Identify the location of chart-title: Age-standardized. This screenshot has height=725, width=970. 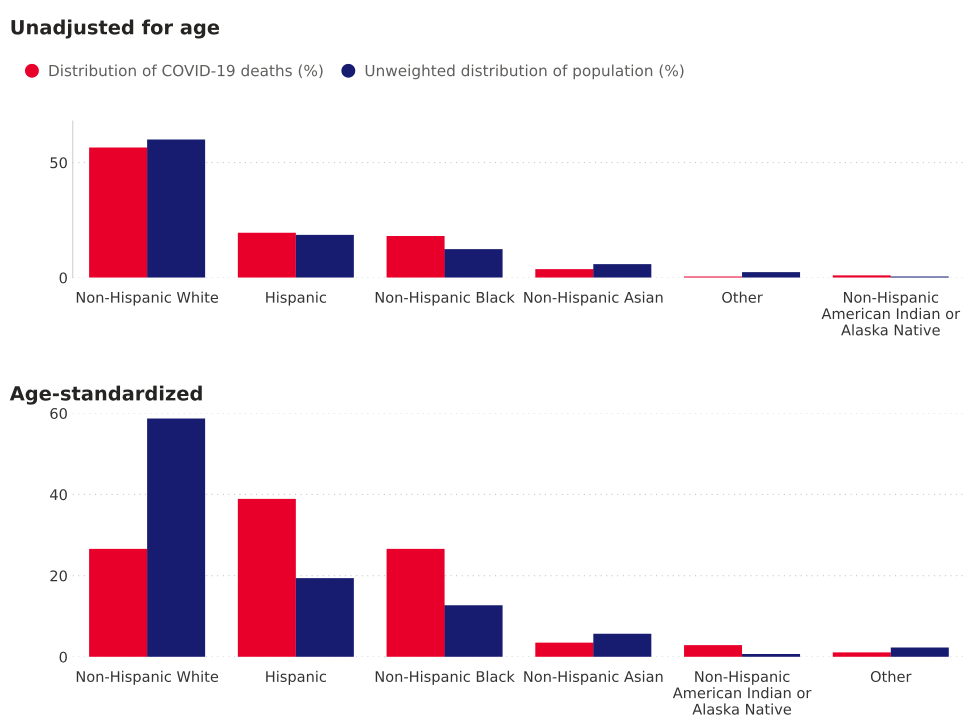
(106, 395).